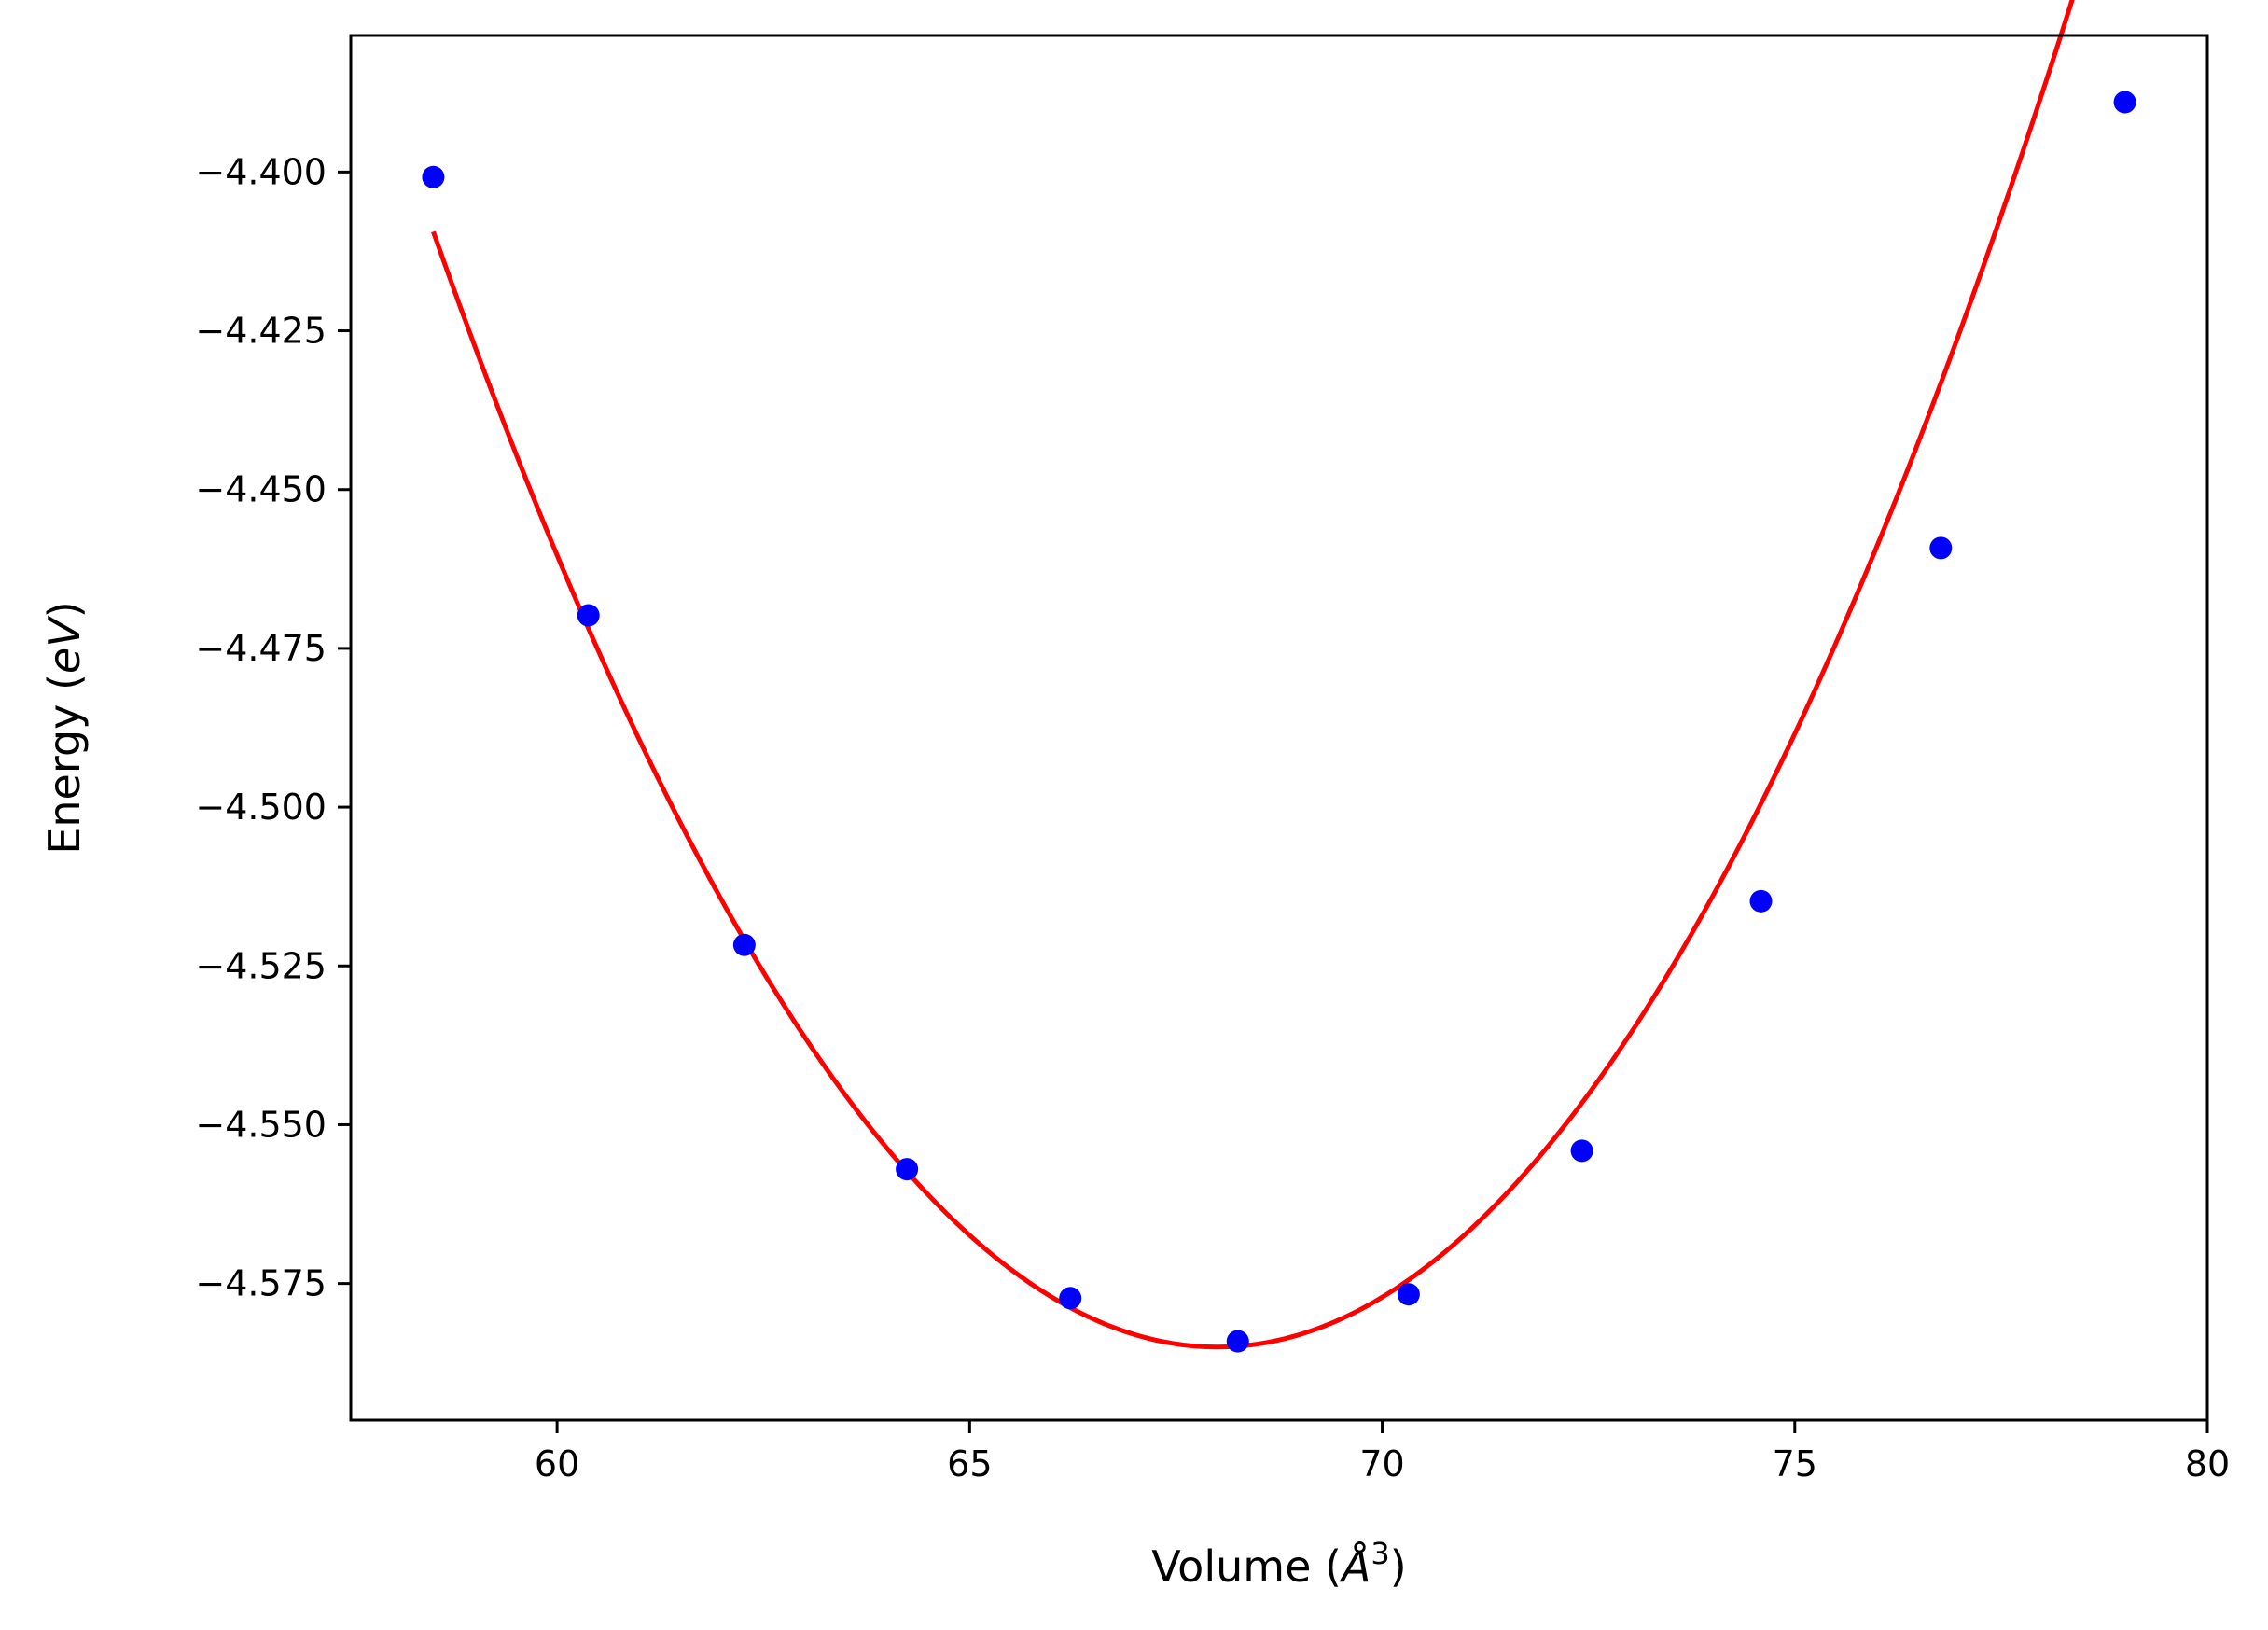 The image size is (2268, 1630). What do you see at coordinates (1398, 1566) in the screenshot?
I see `x-axis-label-end: )` at bounding box center [1398, 1566].